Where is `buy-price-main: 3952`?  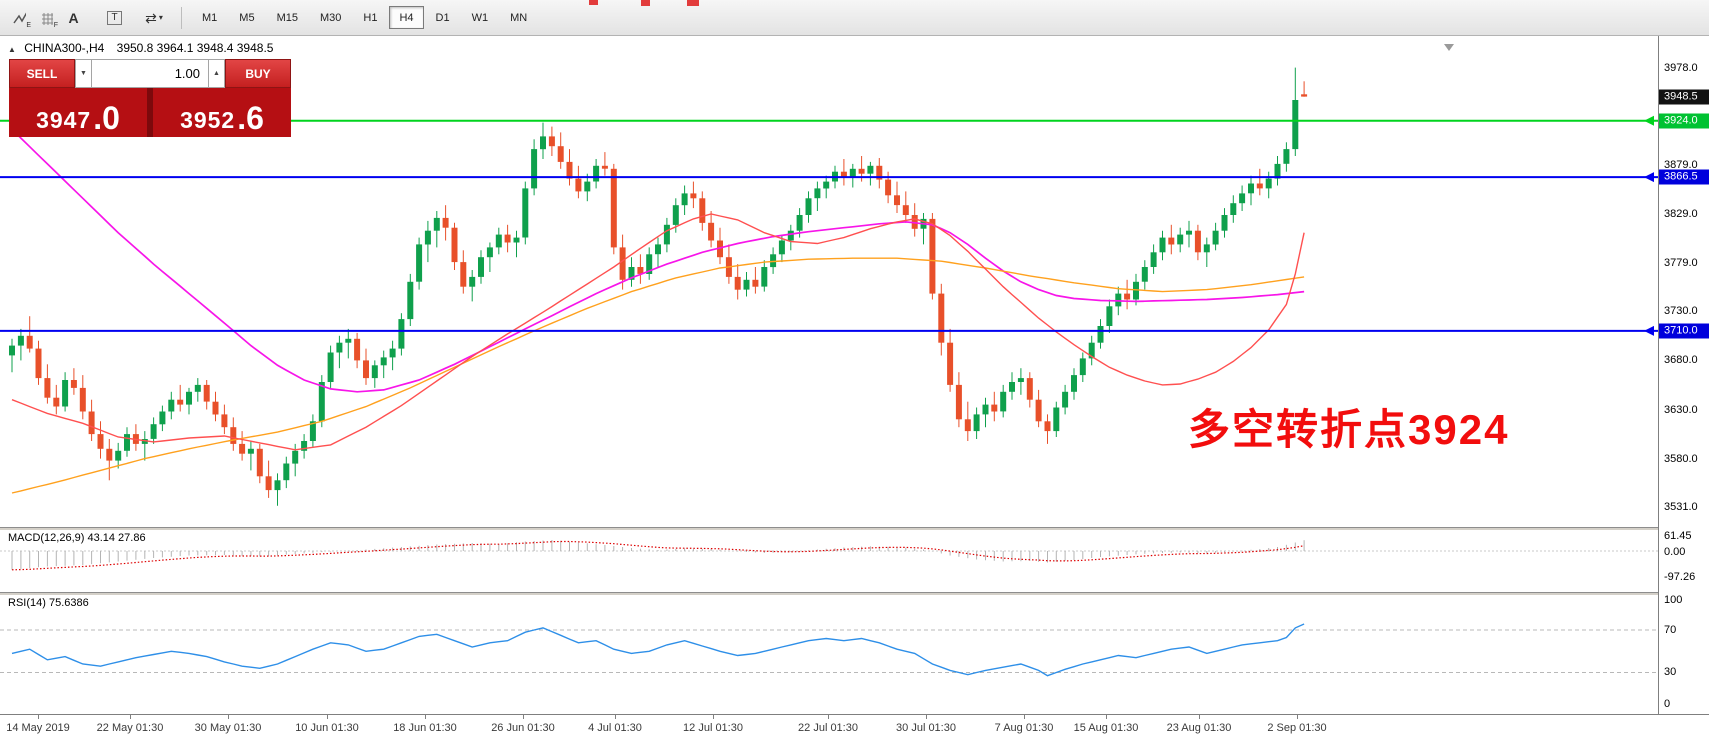 buy-price-main: 3952 is located at coordinates (208, 120).